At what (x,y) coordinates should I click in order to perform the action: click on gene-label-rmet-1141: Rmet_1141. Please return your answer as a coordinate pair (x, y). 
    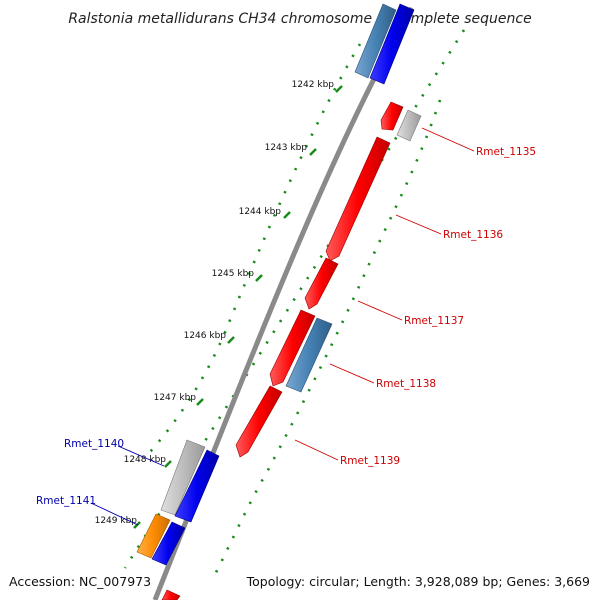
    Looking at the image, I should click on (66, 501).